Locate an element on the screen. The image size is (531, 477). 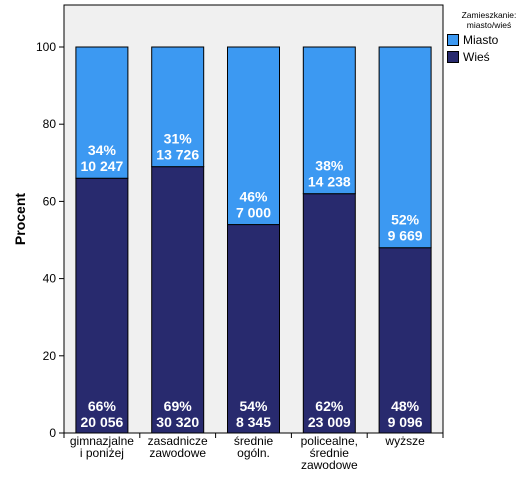
legend: Zamieszkanie: miasto/wieś Miasto Wieś is located at coordinates (489, 37).